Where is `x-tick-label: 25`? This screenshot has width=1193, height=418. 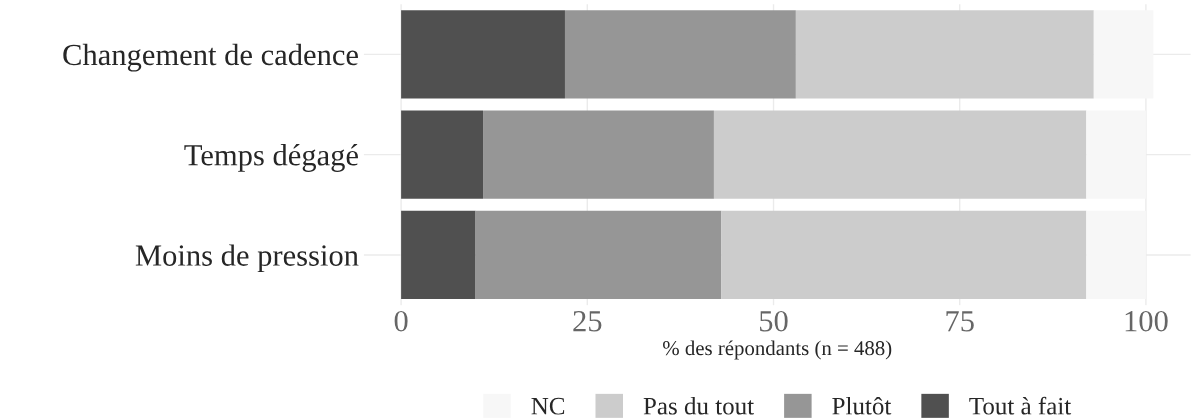
x-tick-label: 25 is located at coordinates (587, 321).